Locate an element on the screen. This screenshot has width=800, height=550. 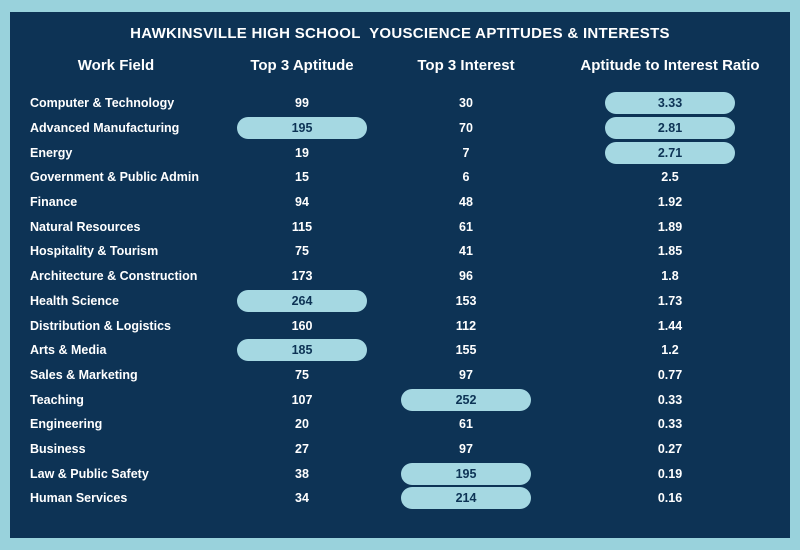
ratio-value: 2.71 is located at coordinates (670, 152).